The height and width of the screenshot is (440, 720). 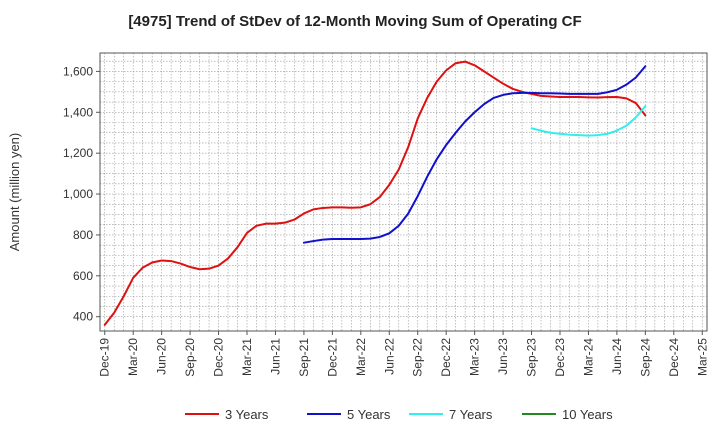 I want to click on x-tick-label: Mar-24, so click(x=588, y=357).